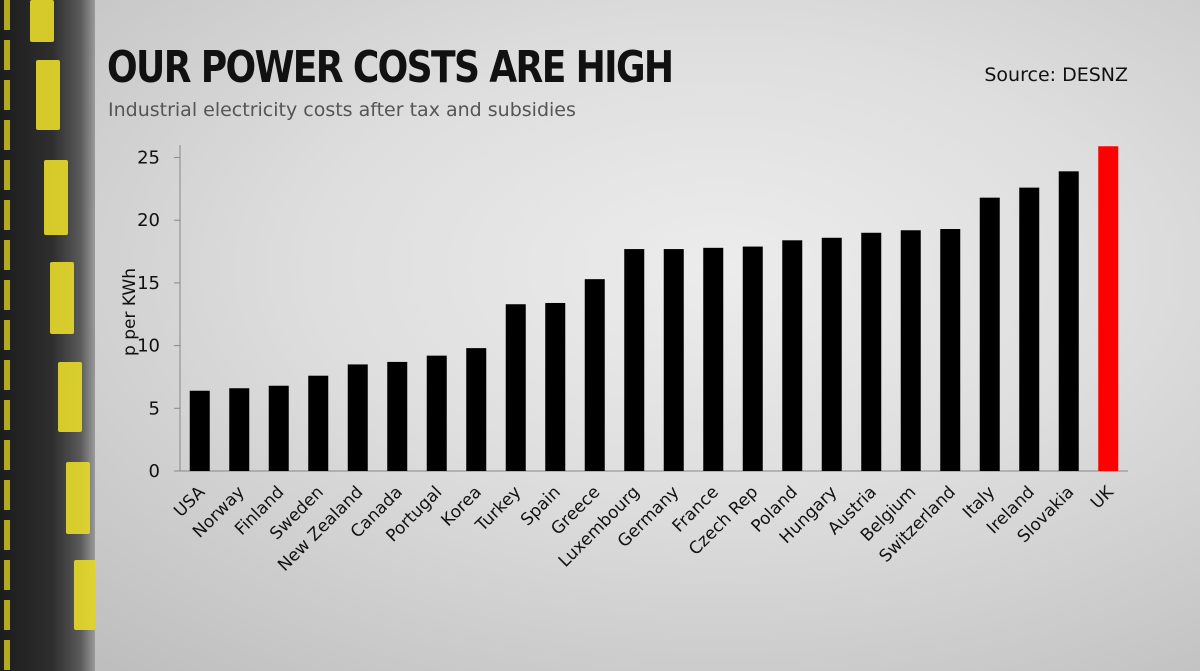  I want to click on y-tick-label: 25, so click(148, 158).